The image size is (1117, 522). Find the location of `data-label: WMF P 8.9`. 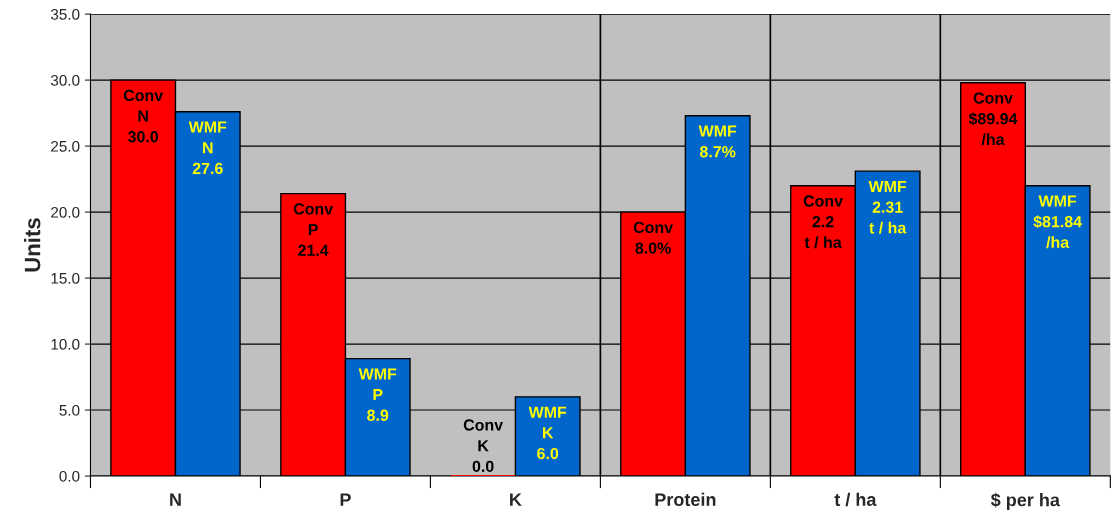

data-label: WMF P 8.9 is located at coordinates (377, 394).